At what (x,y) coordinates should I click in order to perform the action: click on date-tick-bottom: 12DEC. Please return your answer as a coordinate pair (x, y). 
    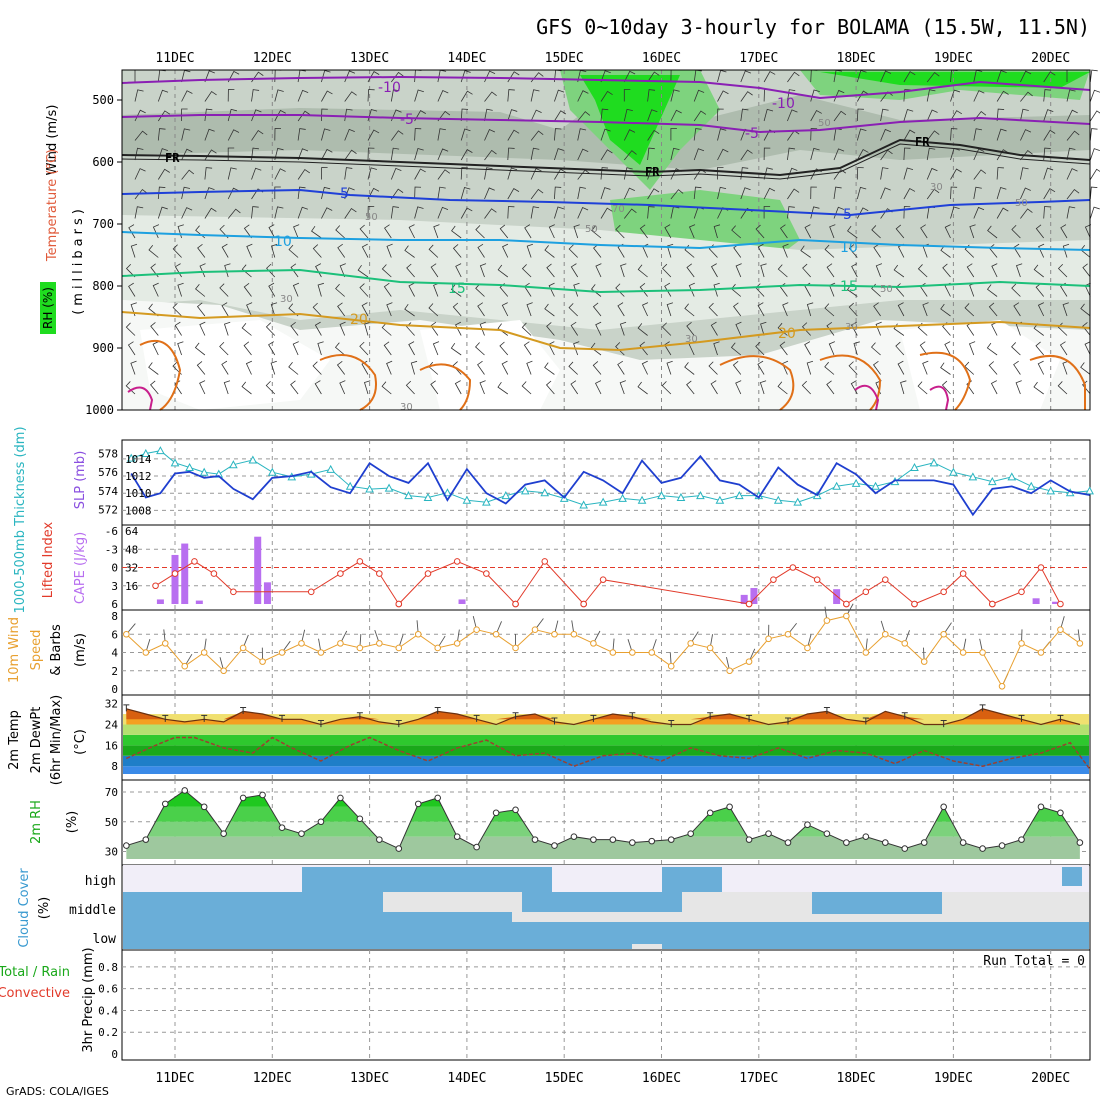
    Looking at the image, I should click on (272, 1078).